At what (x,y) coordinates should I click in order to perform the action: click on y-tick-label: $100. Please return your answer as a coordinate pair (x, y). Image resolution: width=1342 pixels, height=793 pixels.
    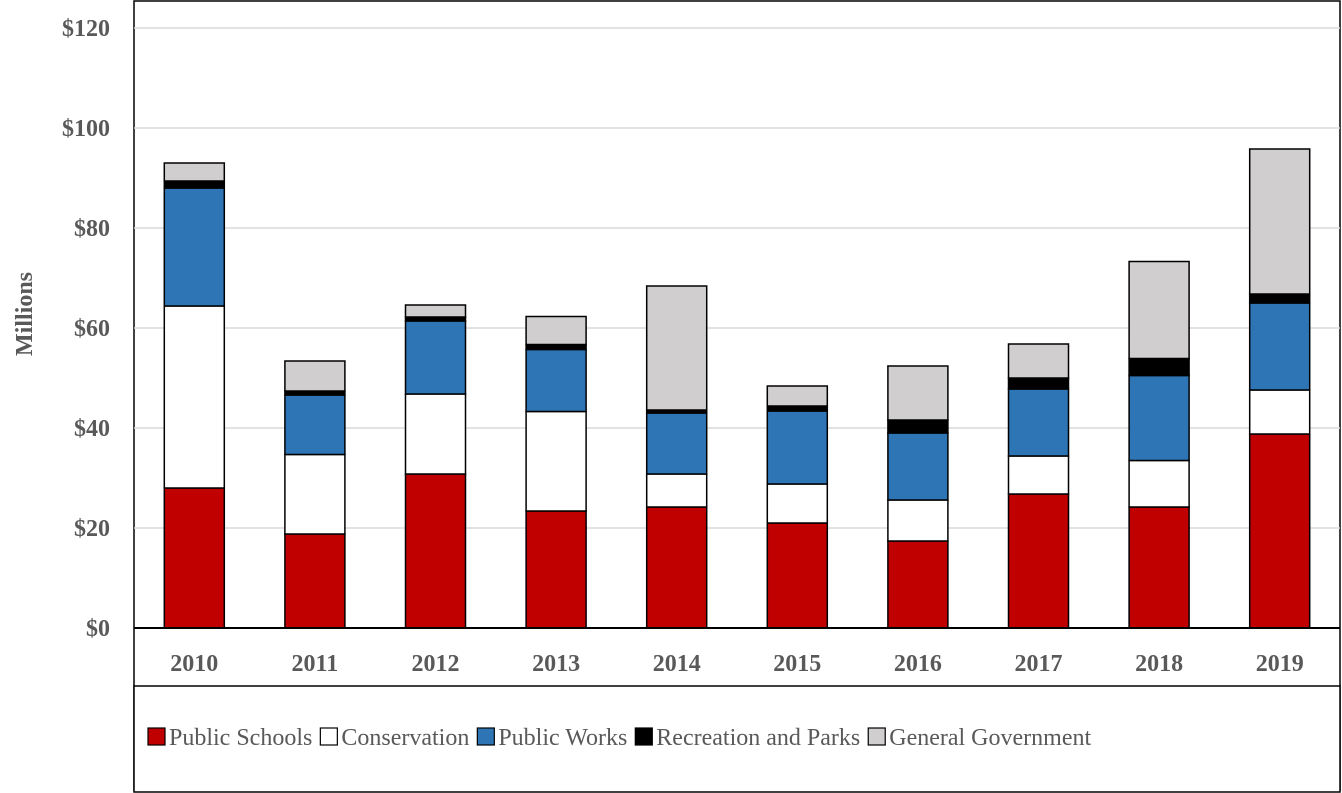
    Looking at the image, I should click on (86, 129).